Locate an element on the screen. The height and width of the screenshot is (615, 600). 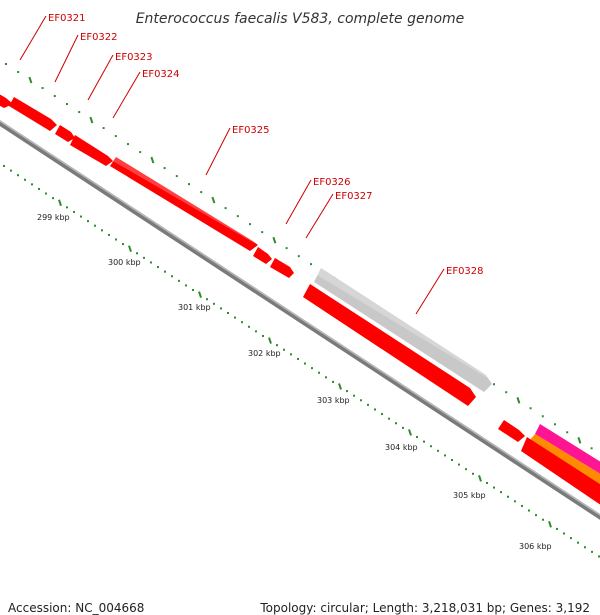
gene-label: EF0321 is located at coordinates (67, 18).